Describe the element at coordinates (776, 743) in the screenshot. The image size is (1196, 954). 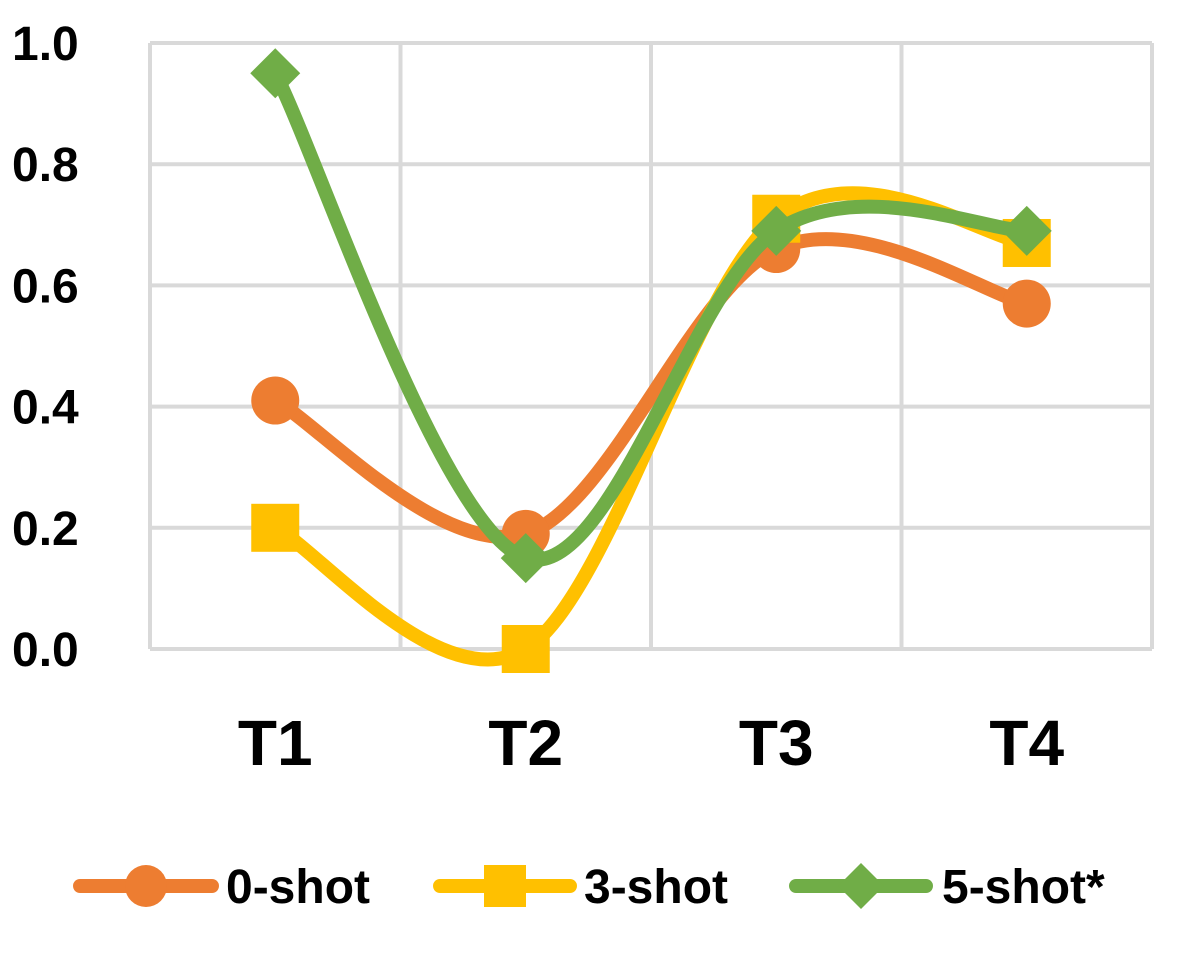
I see `x-category-label: T3` at that location.